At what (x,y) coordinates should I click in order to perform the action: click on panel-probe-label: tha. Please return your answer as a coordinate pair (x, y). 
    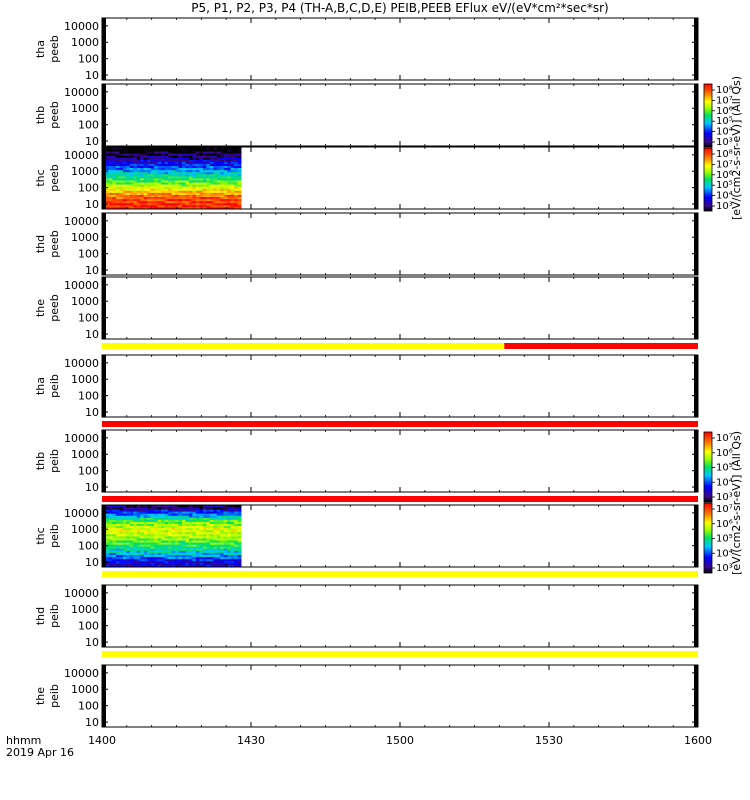
    Looking at the image, I should click on (40, 49).